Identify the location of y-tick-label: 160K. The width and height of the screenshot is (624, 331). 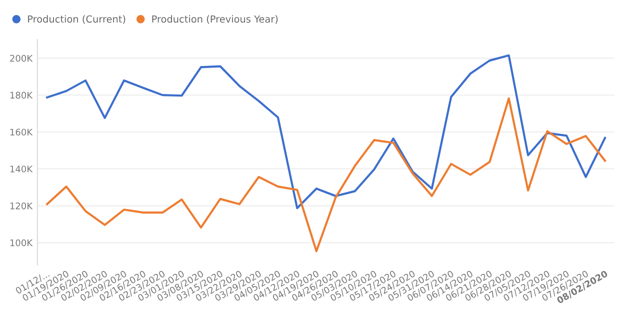
(21, 132).